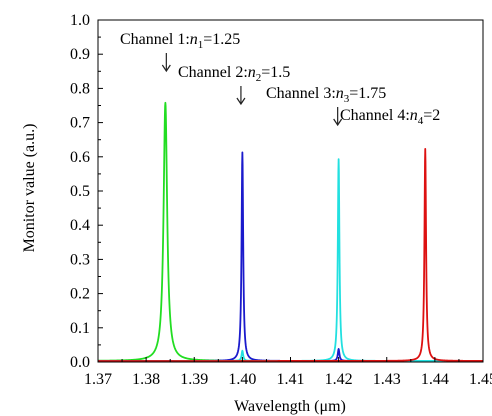 This screenshot has width=492, height=416. Describe the element at coordinates (387, 379) in the screenshot. I see `x-tick-label: 1.43` at that location.